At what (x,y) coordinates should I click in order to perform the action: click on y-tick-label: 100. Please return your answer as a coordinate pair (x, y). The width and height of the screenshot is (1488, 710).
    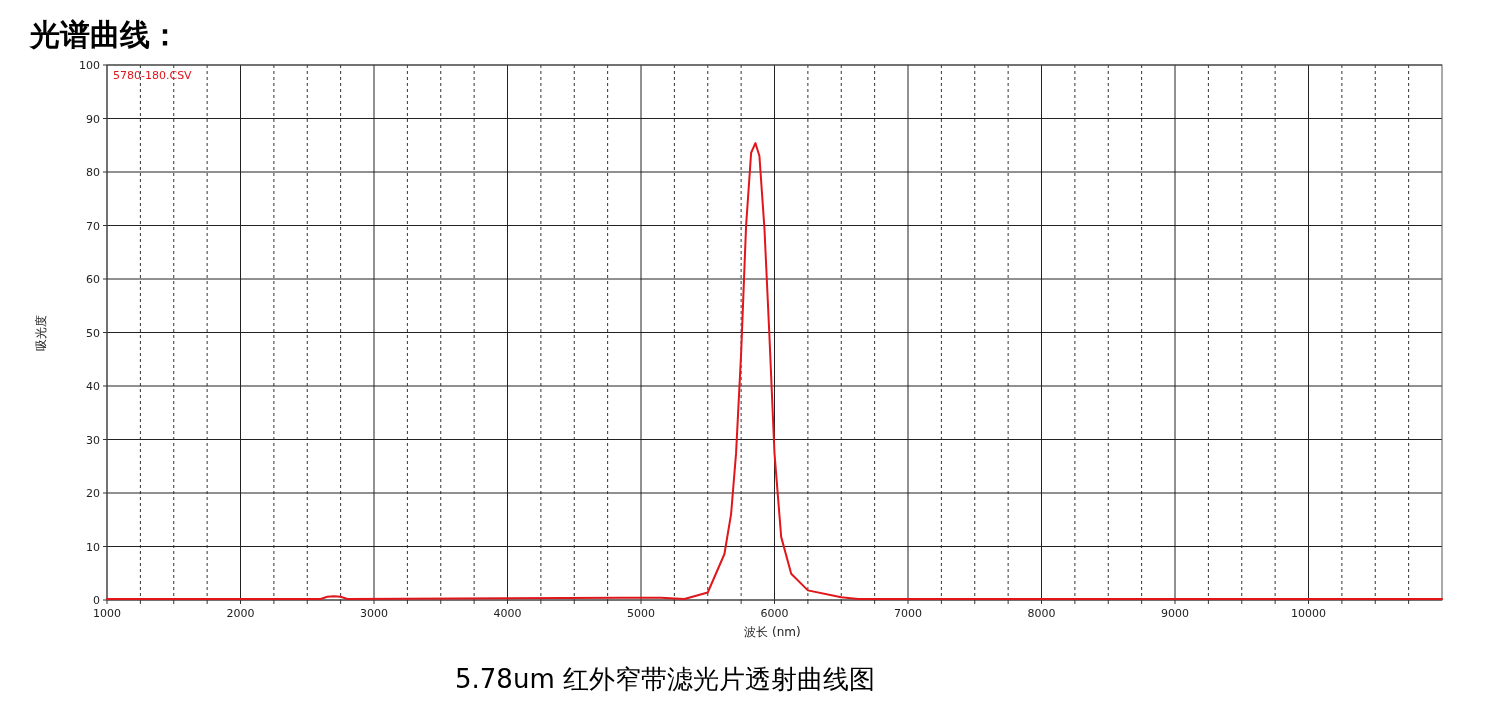
    Looking at the image, I should click on (89, 65).